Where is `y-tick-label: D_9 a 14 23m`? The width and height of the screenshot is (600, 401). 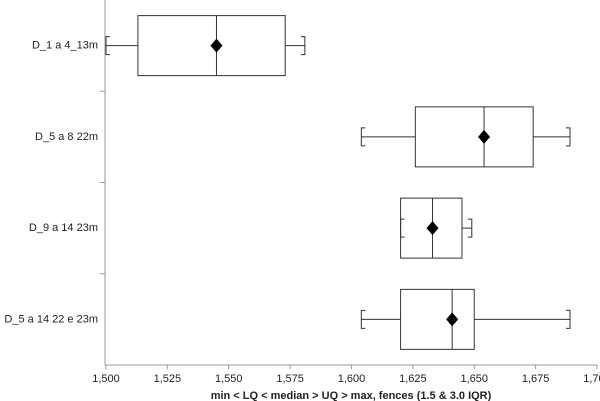
y-tick-label: D_9 a 14 23m is located at coordinates (63, 228).